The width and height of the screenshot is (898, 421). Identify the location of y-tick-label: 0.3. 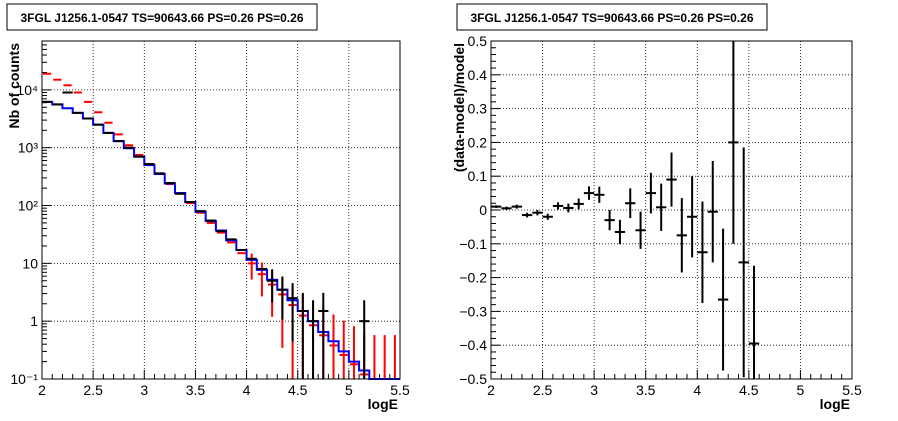
(478, 109).